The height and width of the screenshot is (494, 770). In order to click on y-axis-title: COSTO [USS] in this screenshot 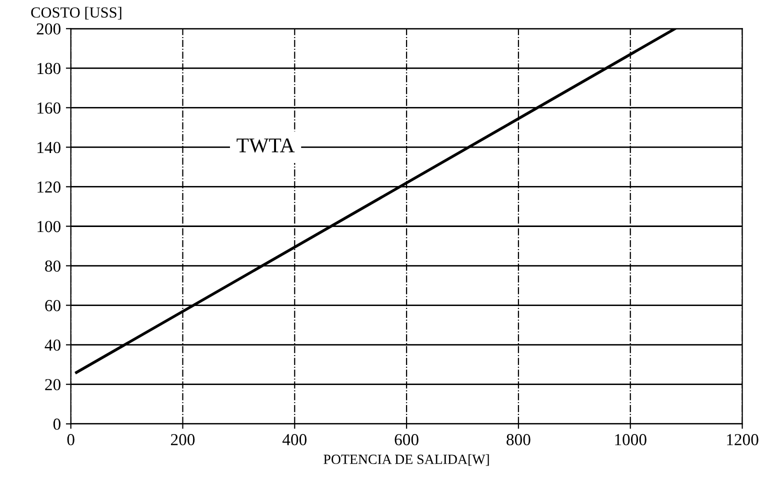, I will do `click(76, 13)`.